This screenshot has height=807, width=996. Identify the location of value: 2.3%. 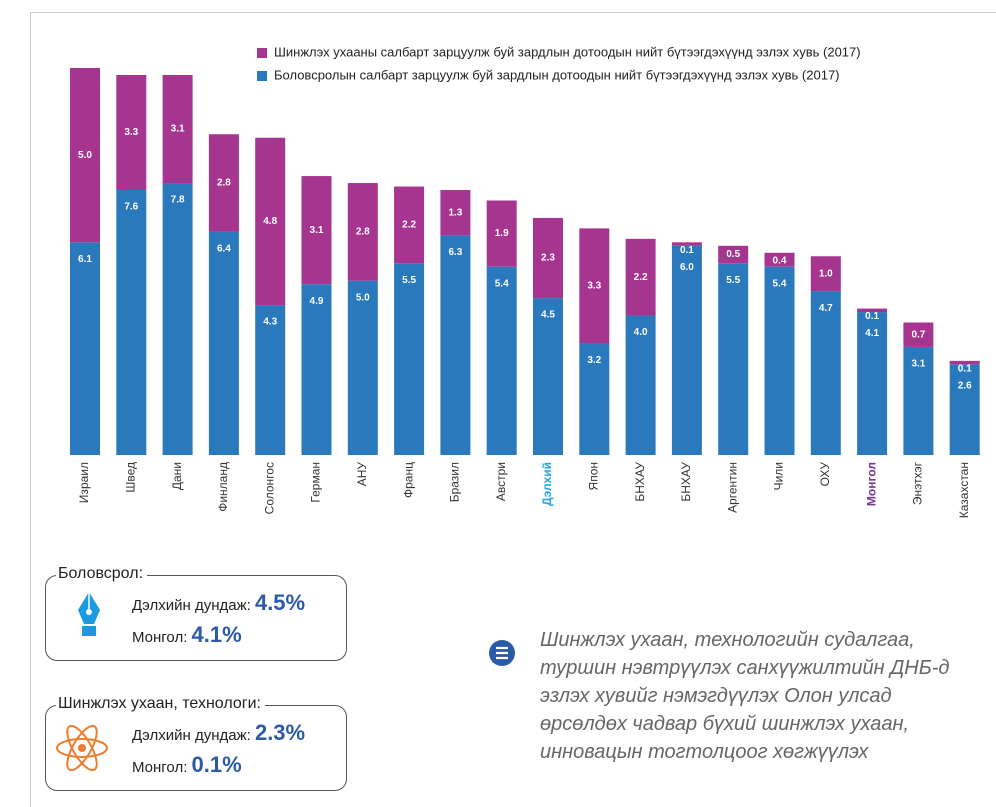
(280, 732).